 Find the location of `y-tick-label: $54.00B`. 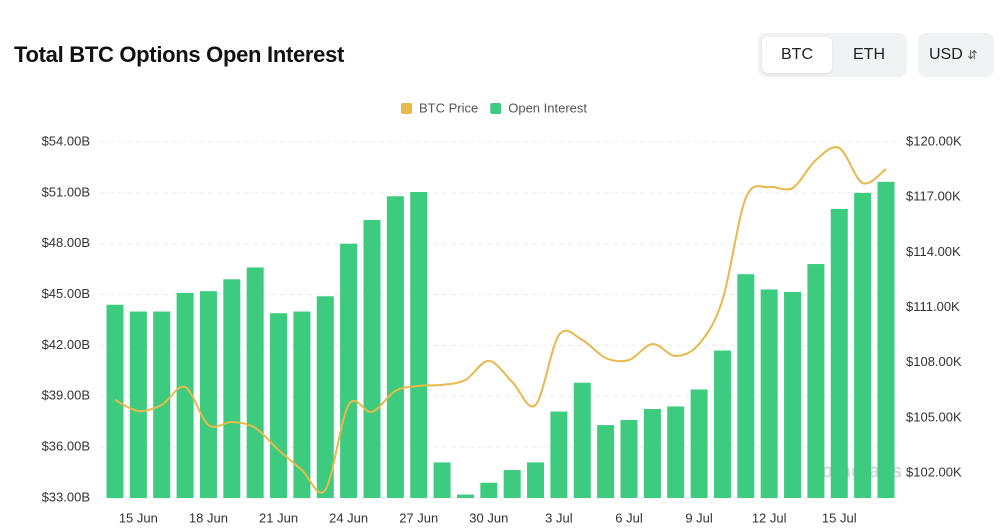

y-tick-label: $54.00B is located at coordinates (66, 140).